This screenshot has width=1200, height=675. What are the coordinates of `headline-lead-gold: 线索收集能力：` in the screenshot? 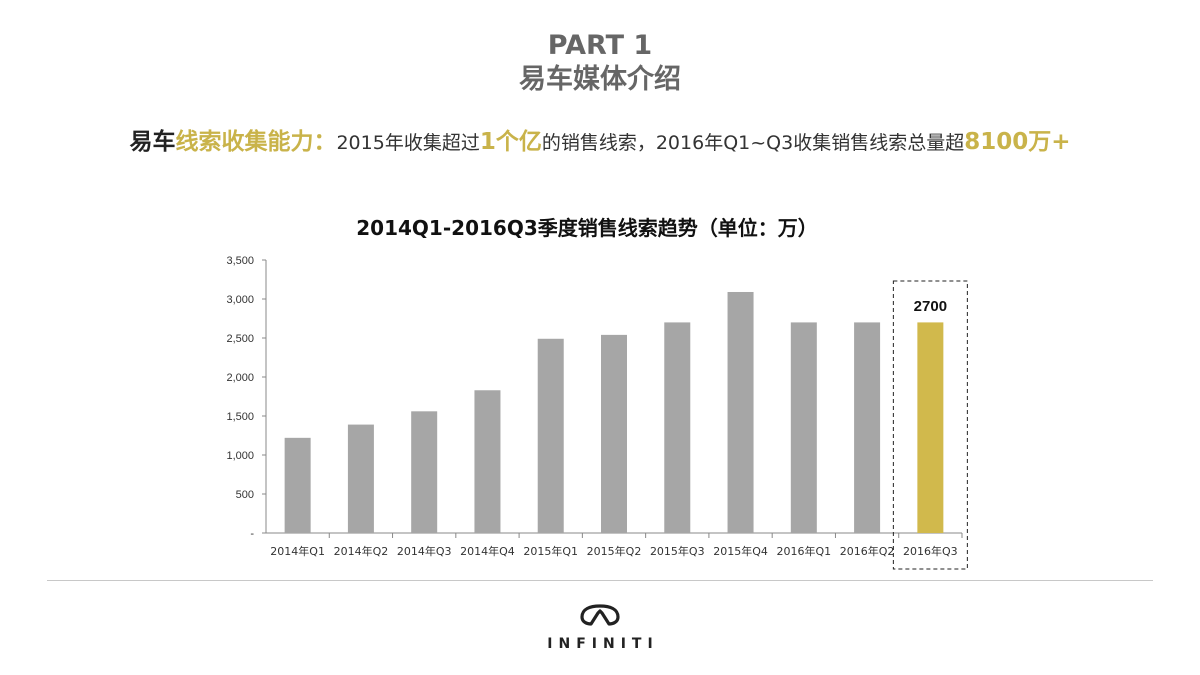 It's located at (256, 142).